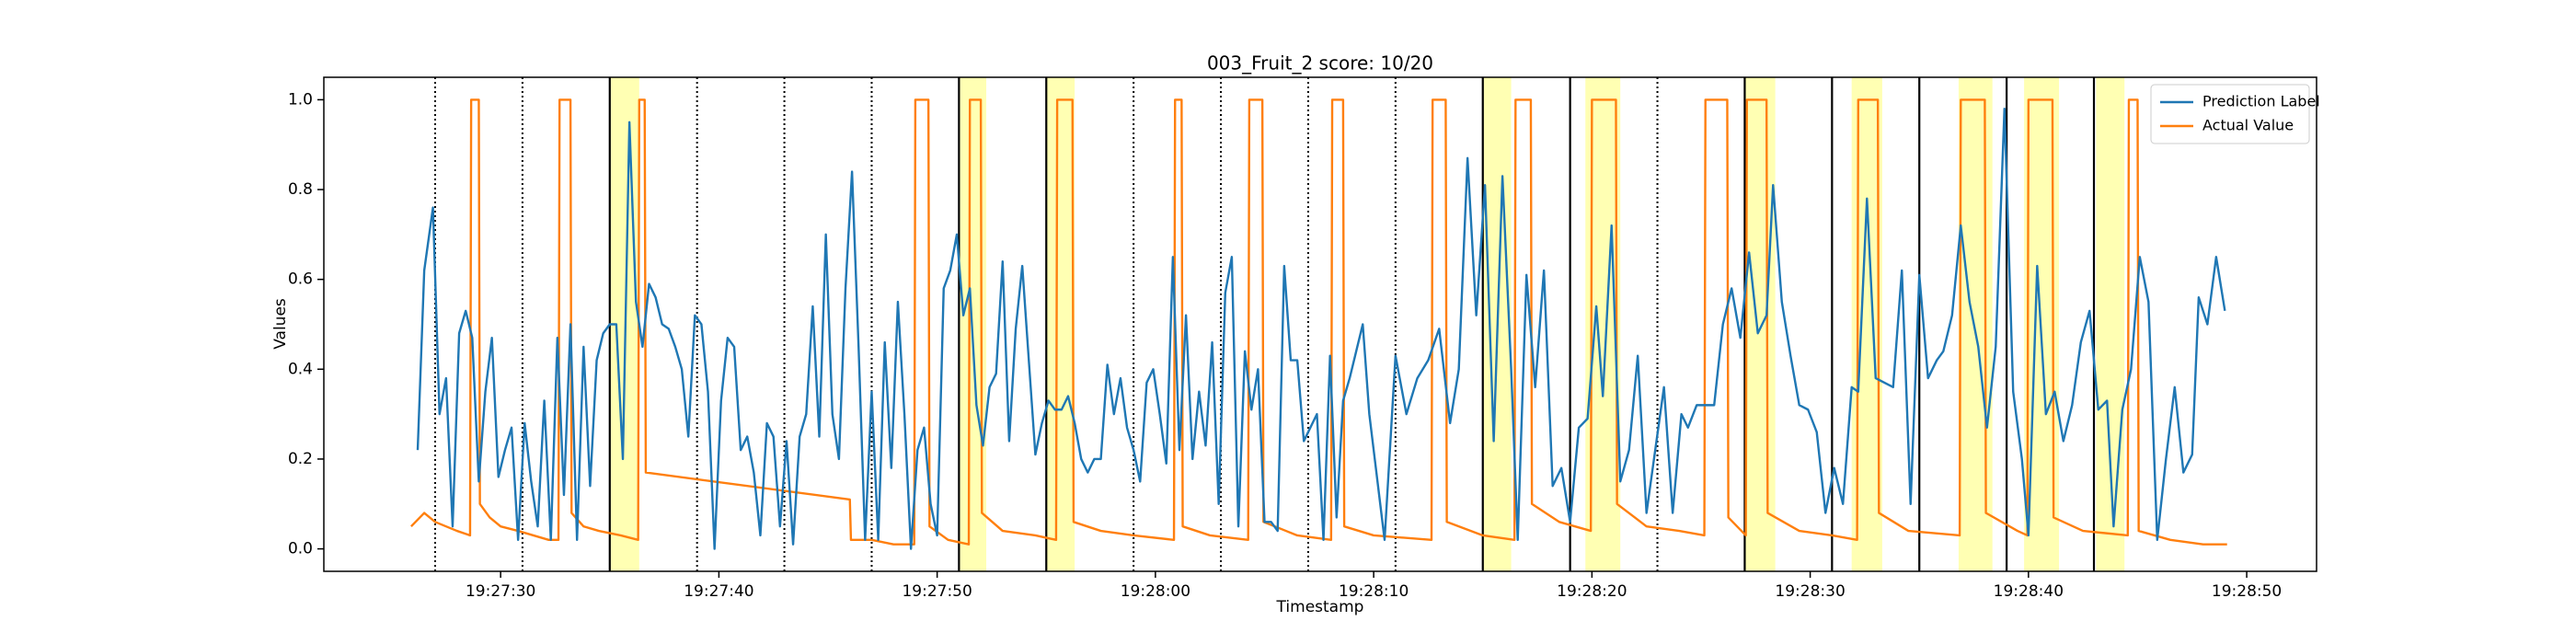 The height and width of the screenshot is (644, 2576). I want to click on y-tick-label: 0.8, so click(300, 189).